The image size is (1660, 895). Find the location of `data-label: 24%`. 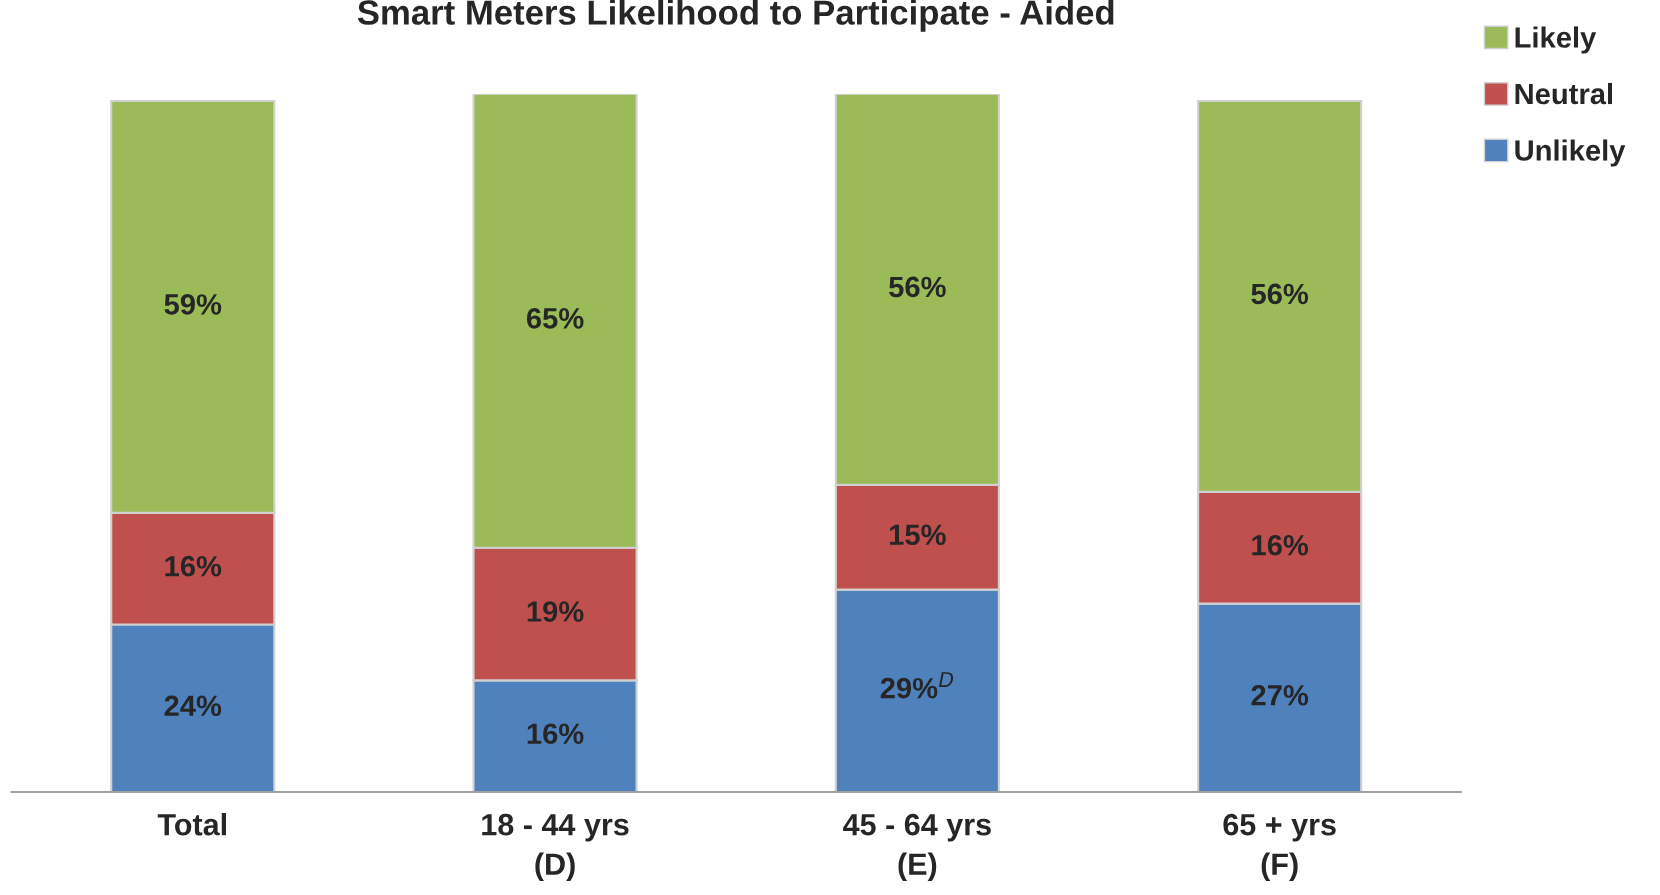

data-label: 24% is located at coordinates (193, 706).